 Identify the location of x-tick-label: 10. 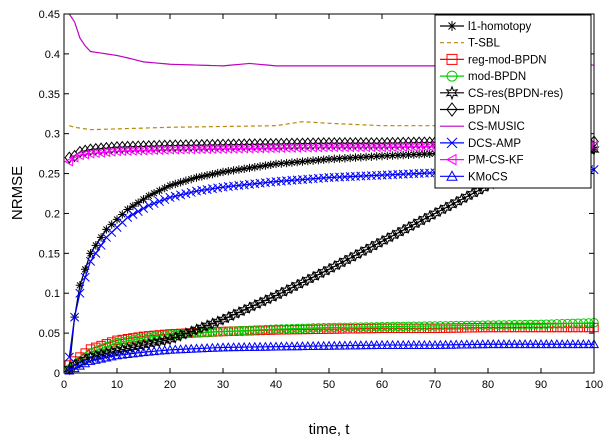
(117, 385).